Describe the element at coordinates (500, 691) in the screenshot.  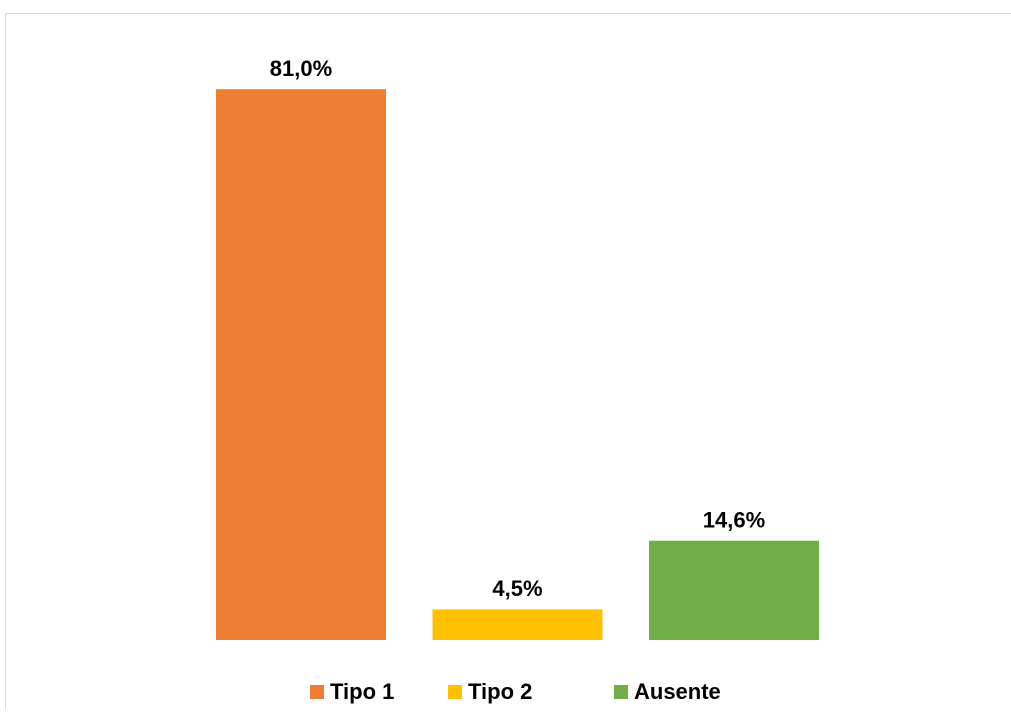
I see `legend-label: Tipo 2` at that location.